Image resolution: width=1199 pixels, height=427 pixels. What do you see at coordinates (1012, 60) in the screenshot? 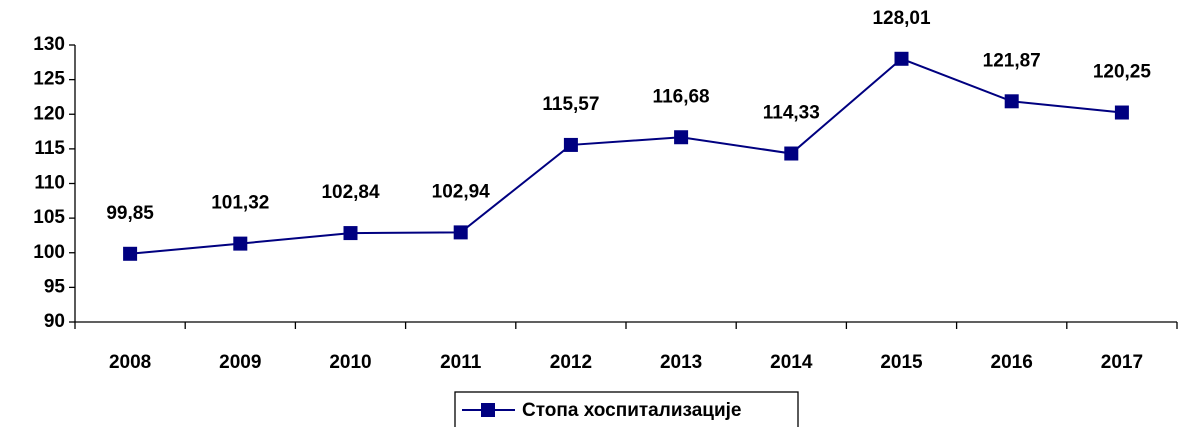
I see `value-label: 121,87` at bounding box center [1012, 60].